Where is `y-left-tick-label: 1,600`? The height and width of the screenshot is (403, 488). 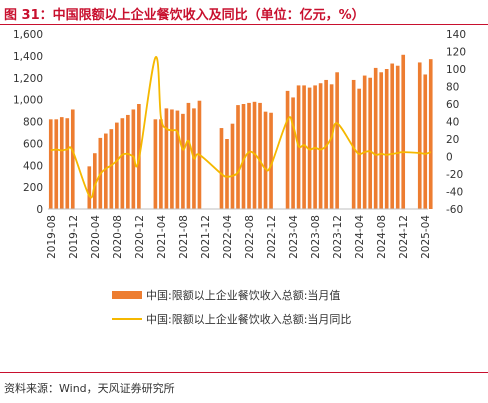 y-left-tick-label: 1,600 is located at coordinates (28, 35).